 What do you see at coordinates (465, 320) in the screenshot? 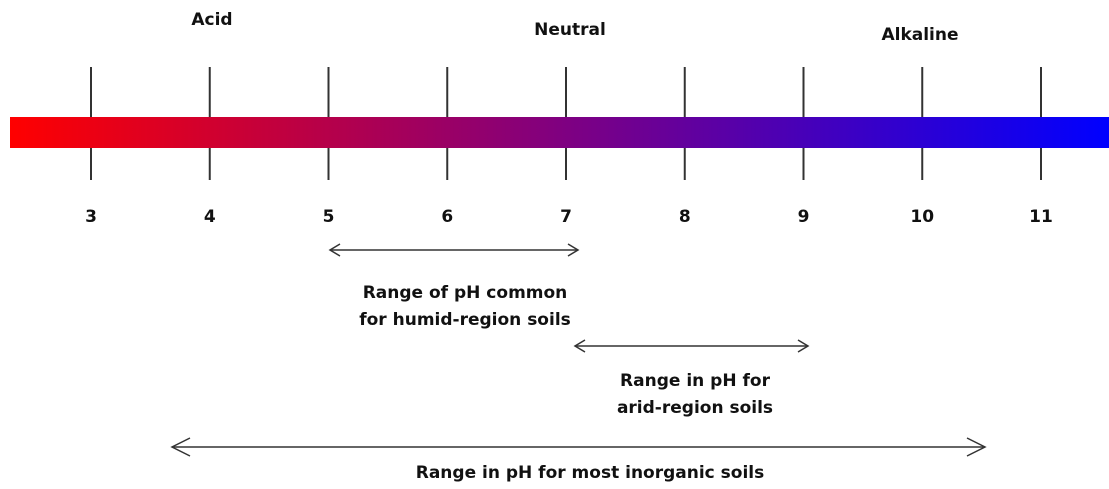
I see `range-text: for humid-region soils` at bounding box center [465, 320].